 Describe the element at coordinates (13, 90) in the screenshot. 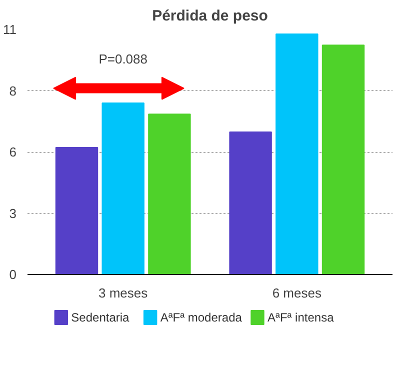

I see `y-tick-label: 8` at that location.